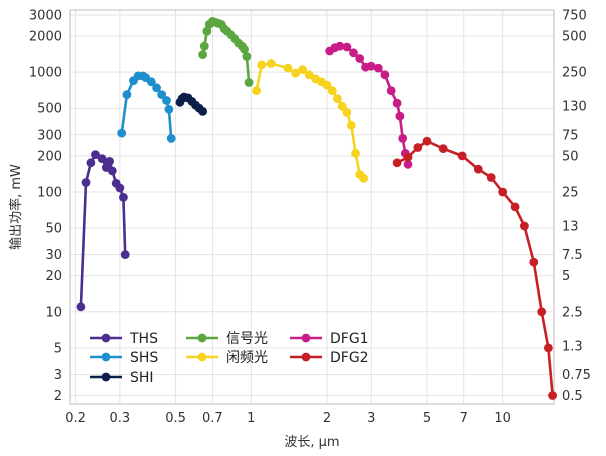  Describe the element at coordinates (146, 107) in the screenshot. I see `series-SHS` at that location.